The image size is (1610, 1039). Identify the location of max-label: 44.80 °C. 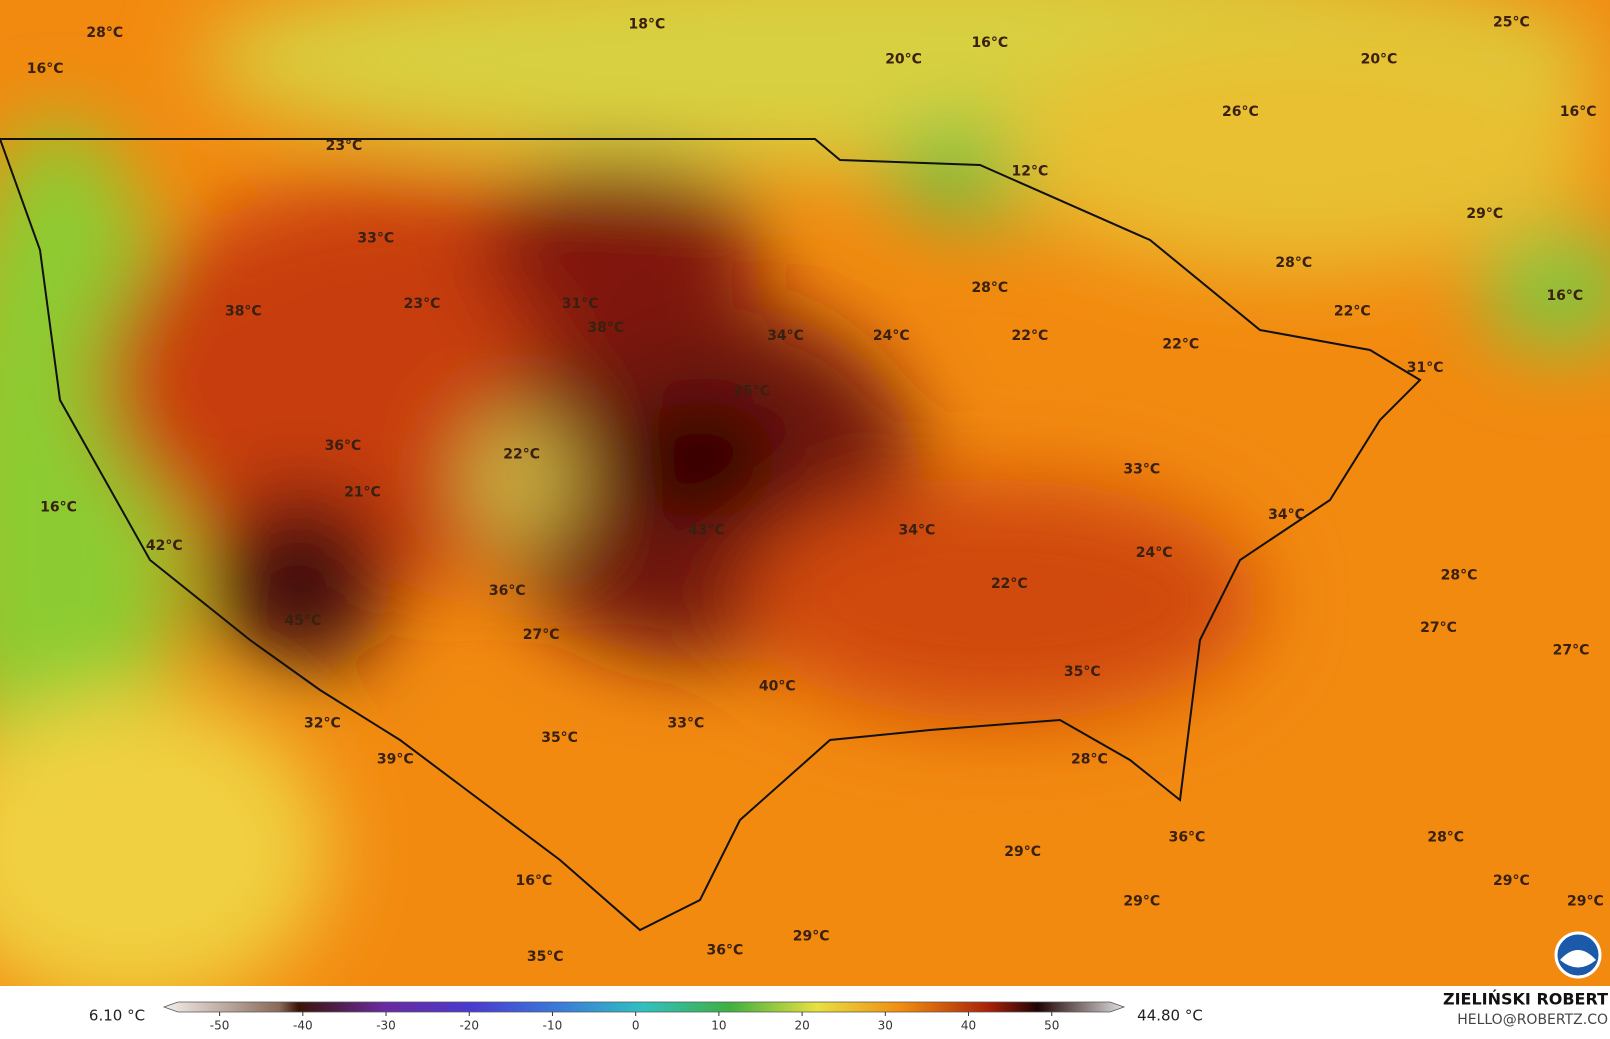
(1170, 1016).